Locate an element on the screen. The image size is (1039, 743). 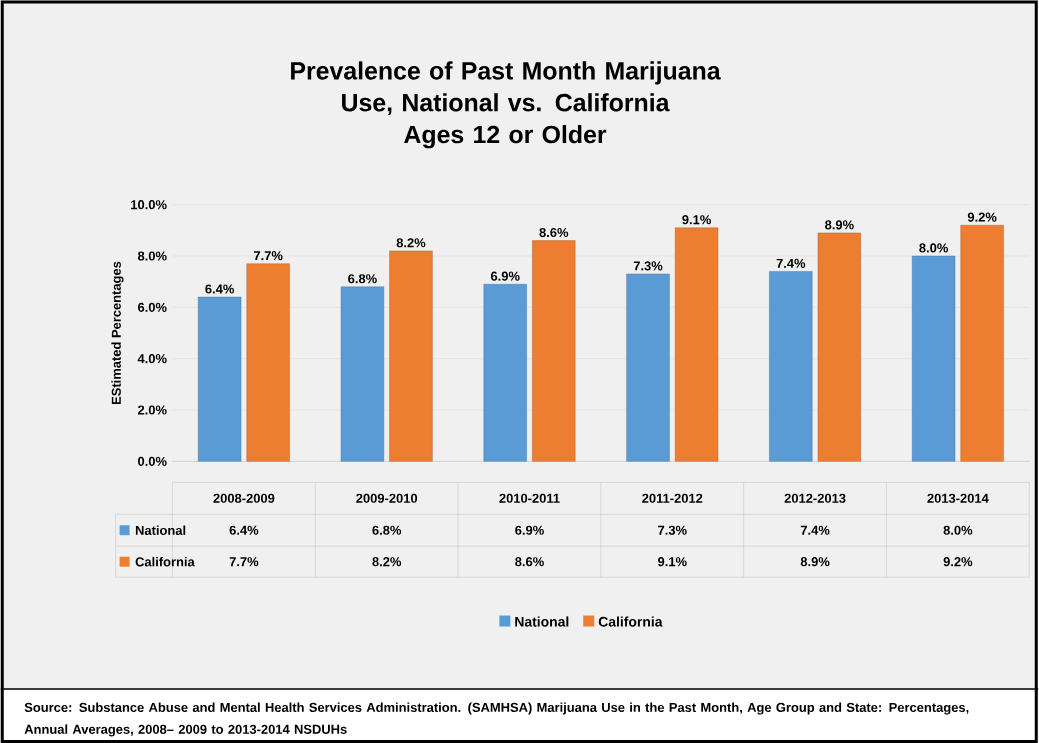
x-tick-label: 2012-2013 is located at coordinates (815, 498).